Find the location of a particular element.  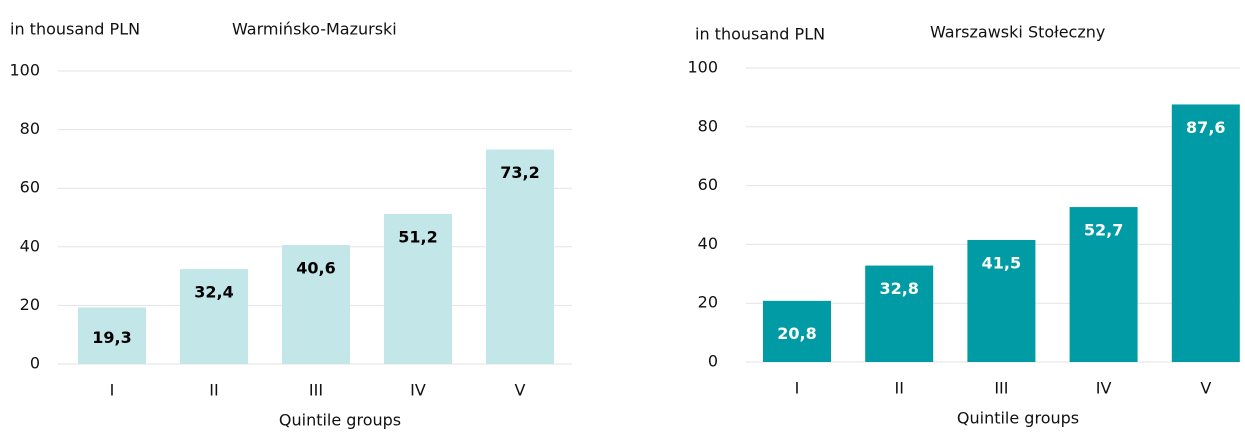

value-label: 51,2 is located at coordinates (417, 236).